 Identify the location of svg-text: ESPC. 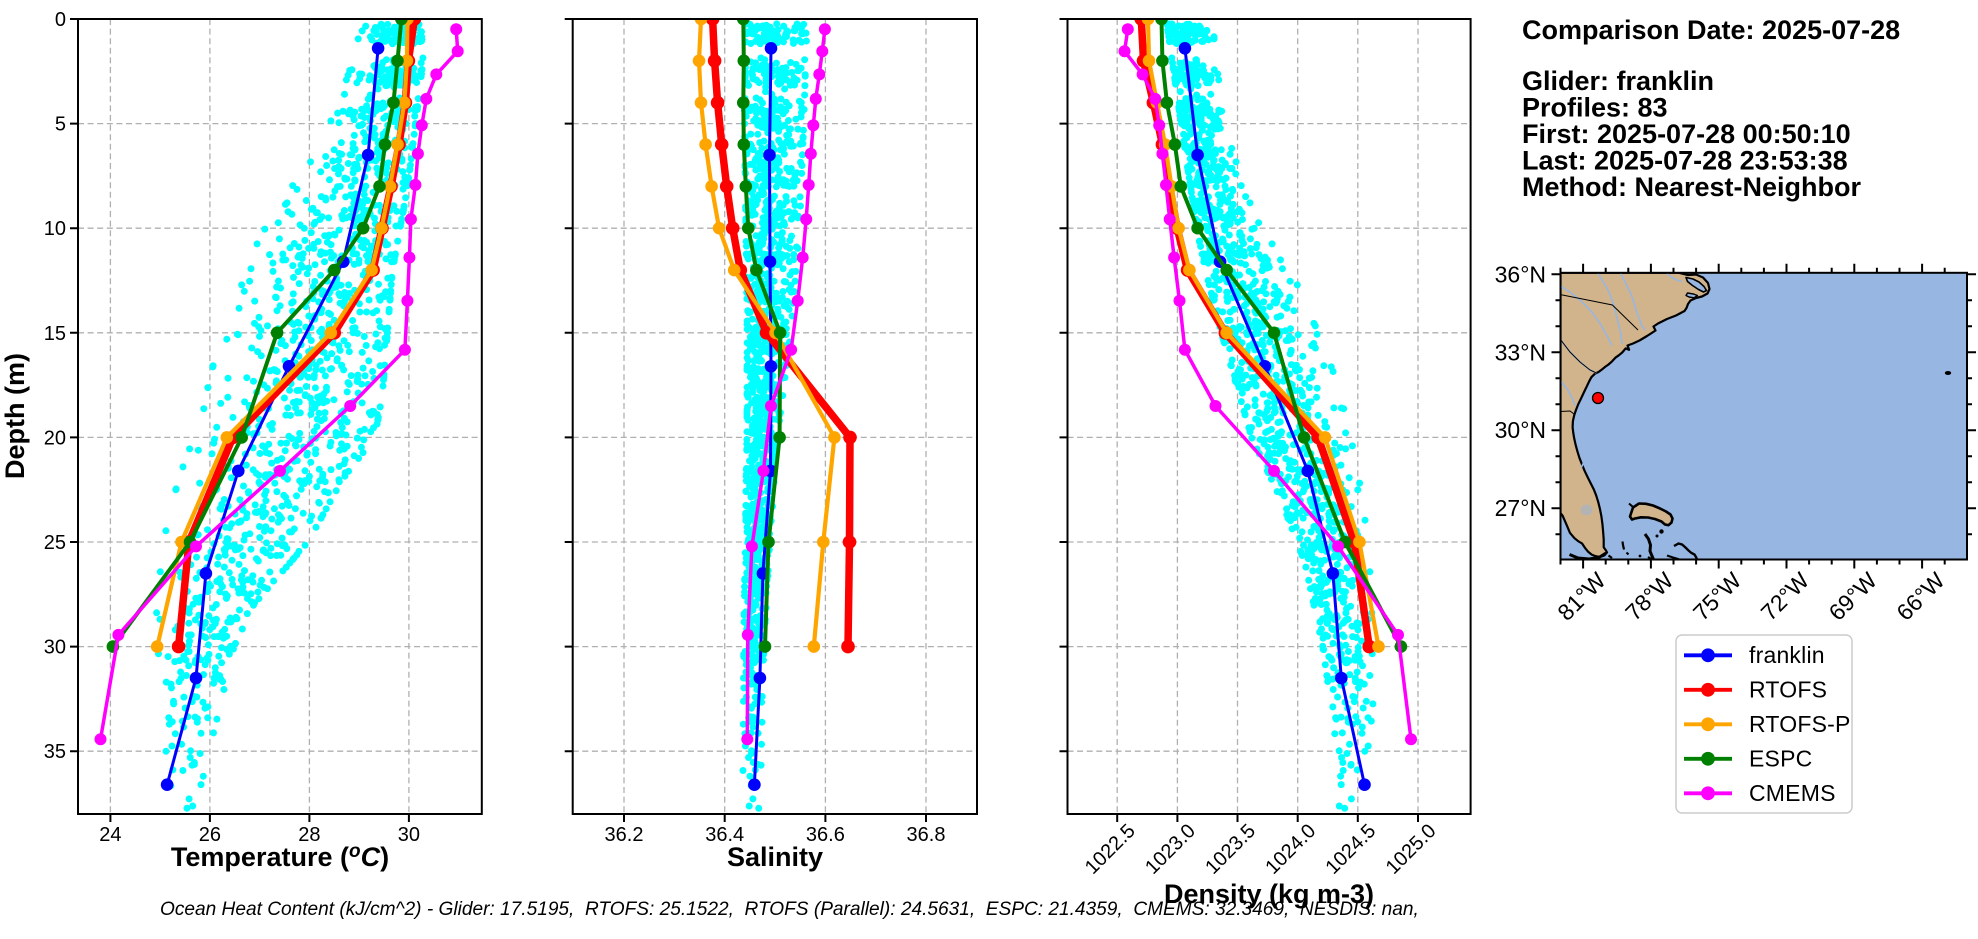
(1780, 758).